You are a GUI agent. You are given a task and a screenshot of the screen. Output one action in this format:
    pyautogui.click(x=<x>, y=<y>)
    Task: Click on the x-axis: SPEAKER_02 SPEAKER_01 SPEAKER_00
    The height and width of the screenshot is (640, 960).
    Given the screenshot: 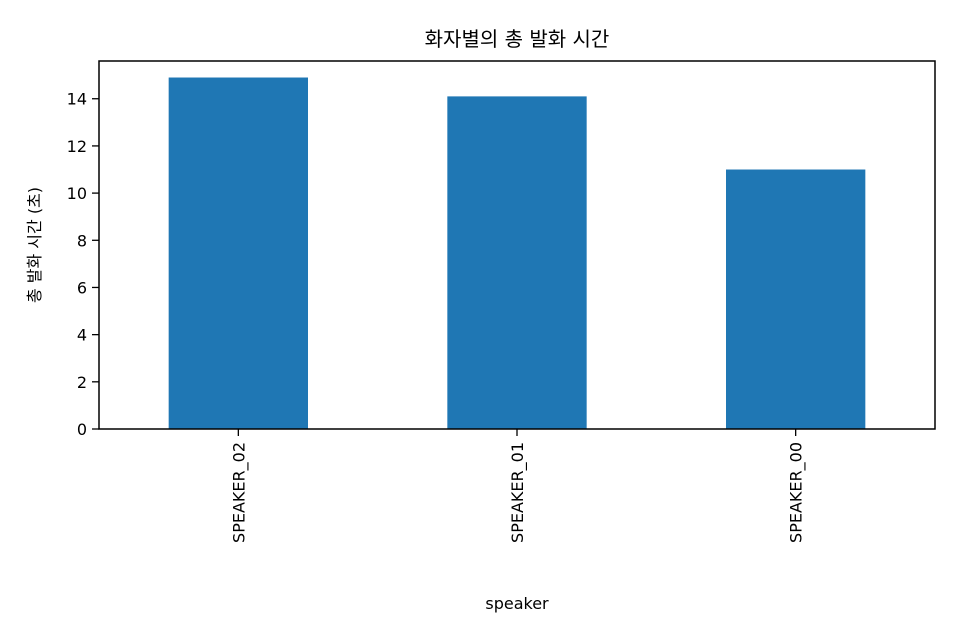 What is the action you would take?
    pyautogui.click(x=518, y=486)
    